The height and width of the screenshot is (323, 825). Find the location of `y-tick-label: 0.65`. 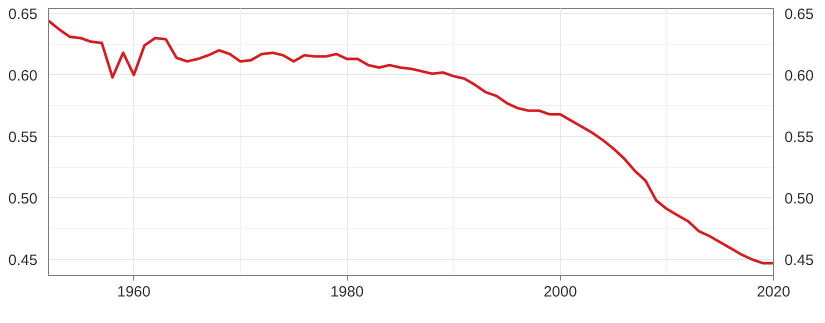

y-tick-label: 0.65 is located at coordinates (23, 14).